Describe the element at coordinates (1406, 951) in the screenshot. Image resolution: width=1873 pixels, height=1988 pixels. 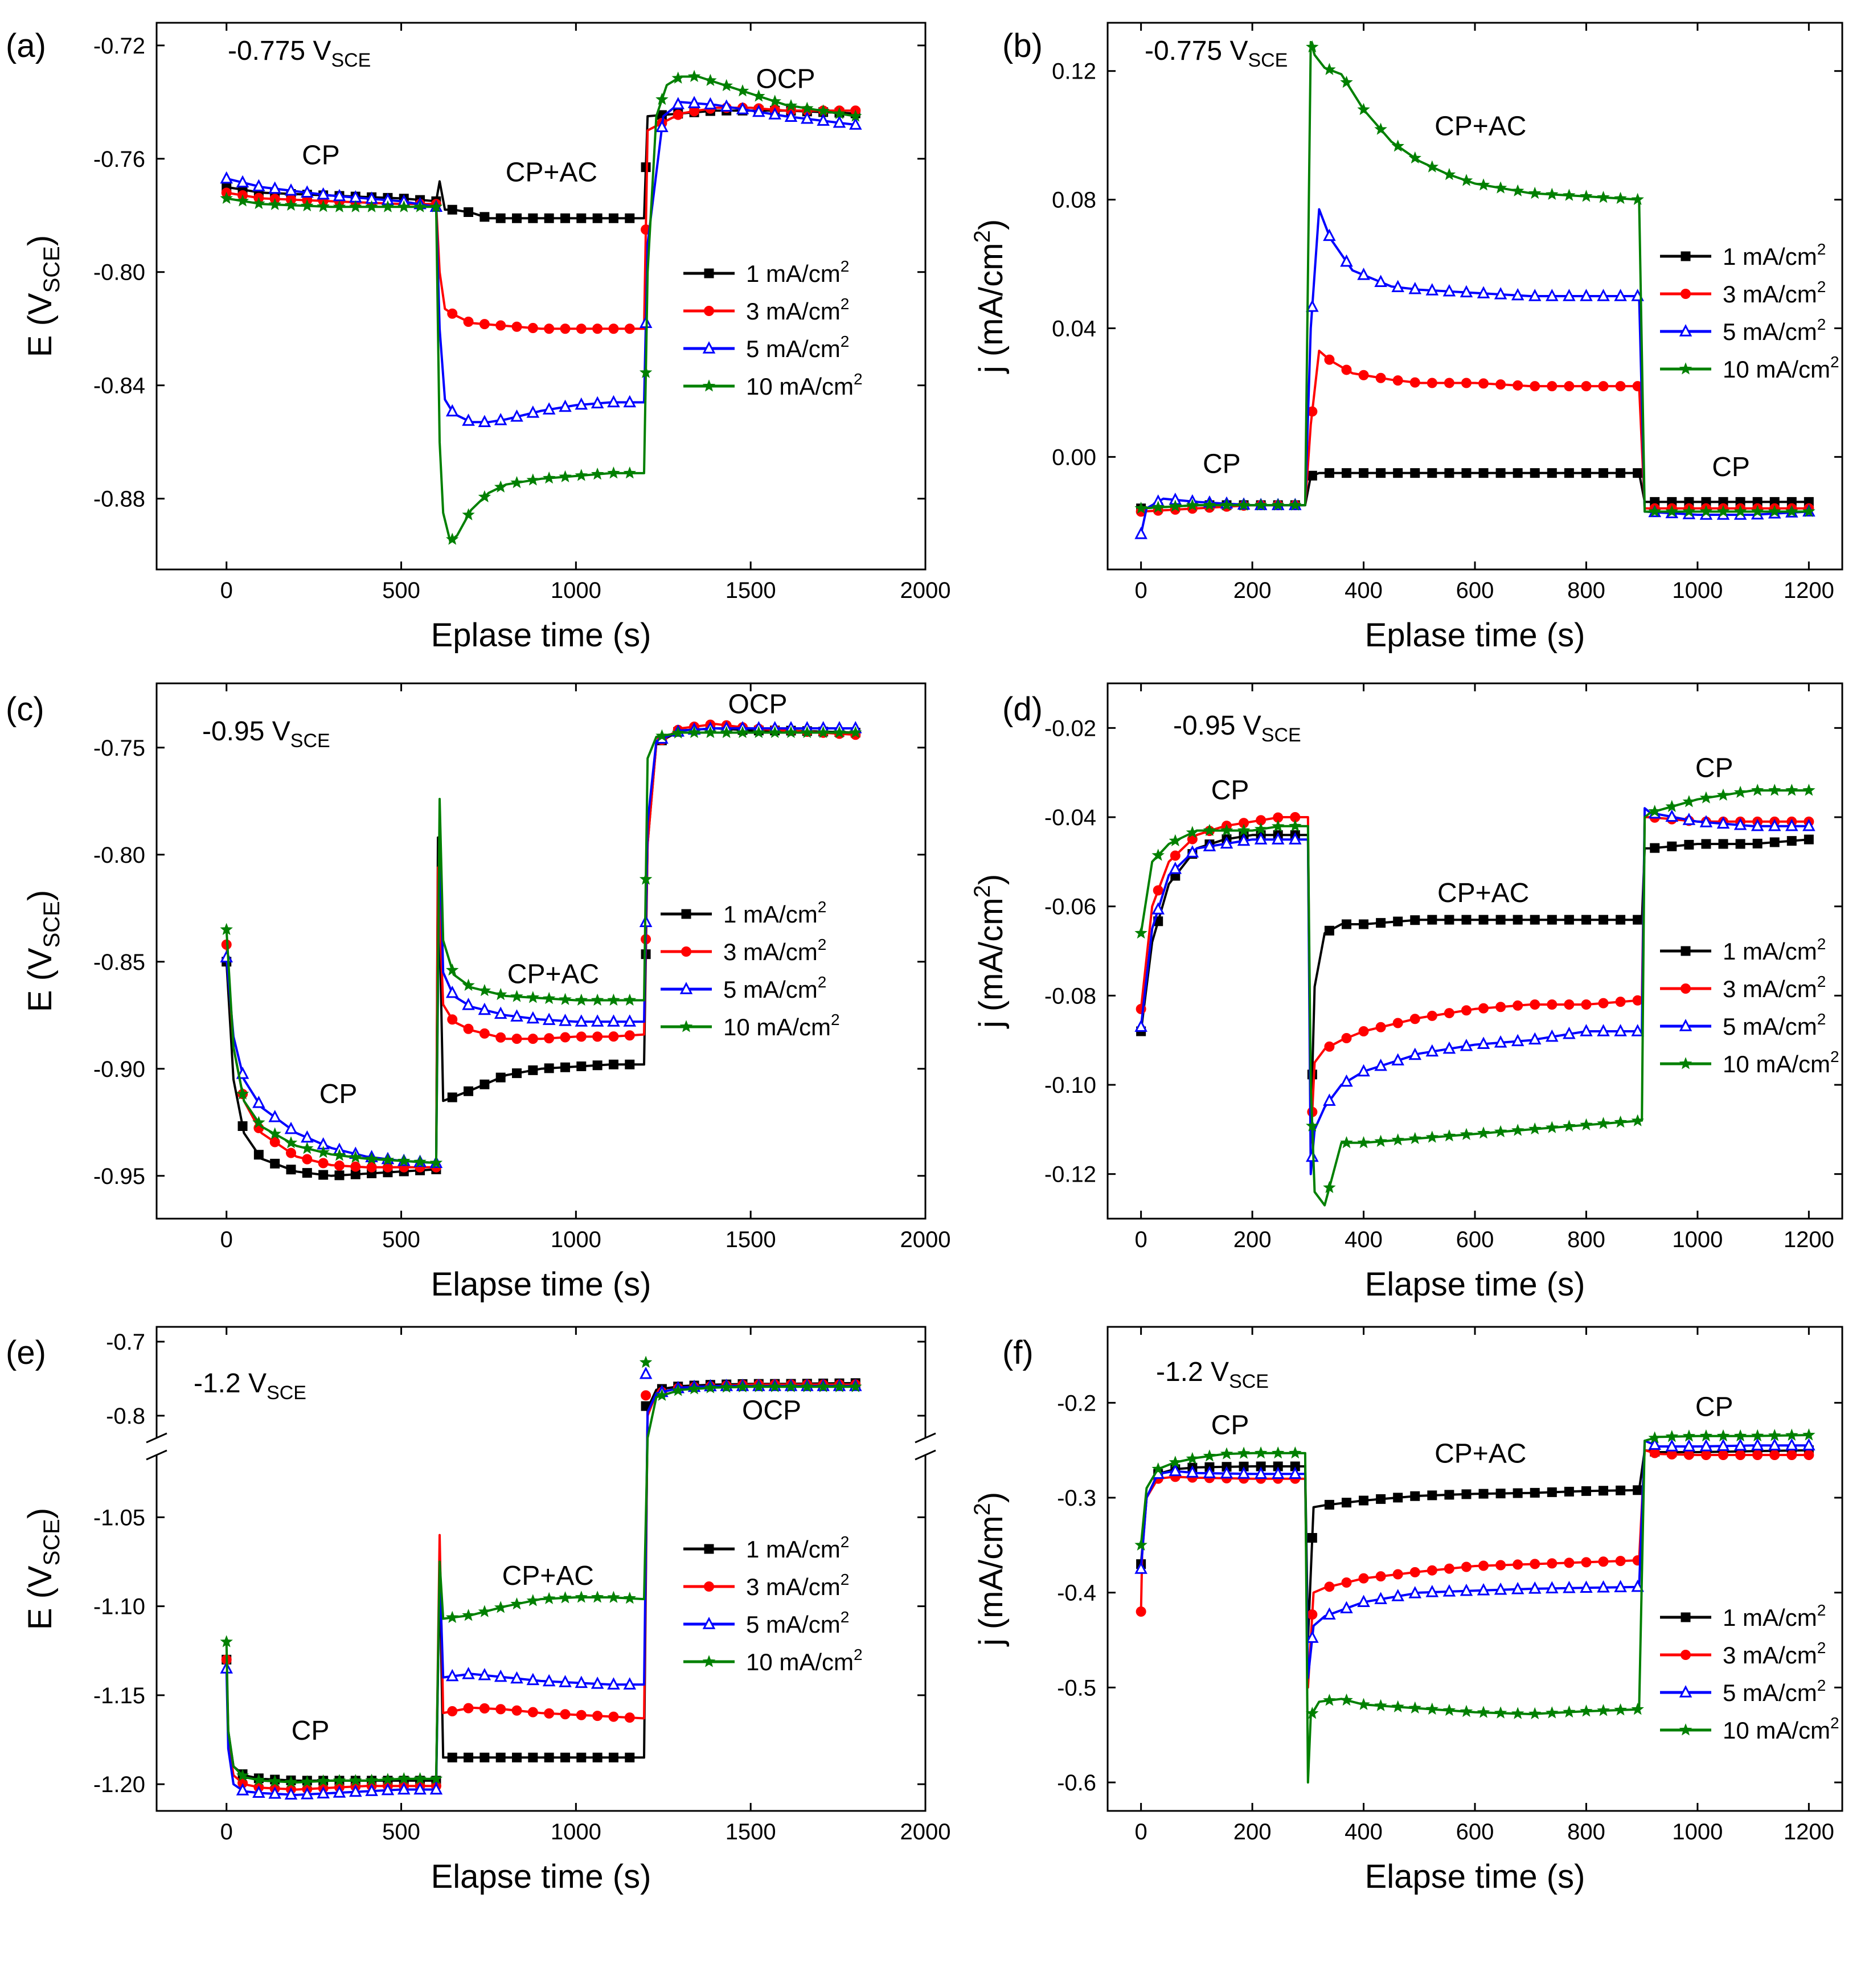
I see `y-axis: -0.12-0.10-0.08-0.06-0.04-0.02j (mA/cm2)` at that location.